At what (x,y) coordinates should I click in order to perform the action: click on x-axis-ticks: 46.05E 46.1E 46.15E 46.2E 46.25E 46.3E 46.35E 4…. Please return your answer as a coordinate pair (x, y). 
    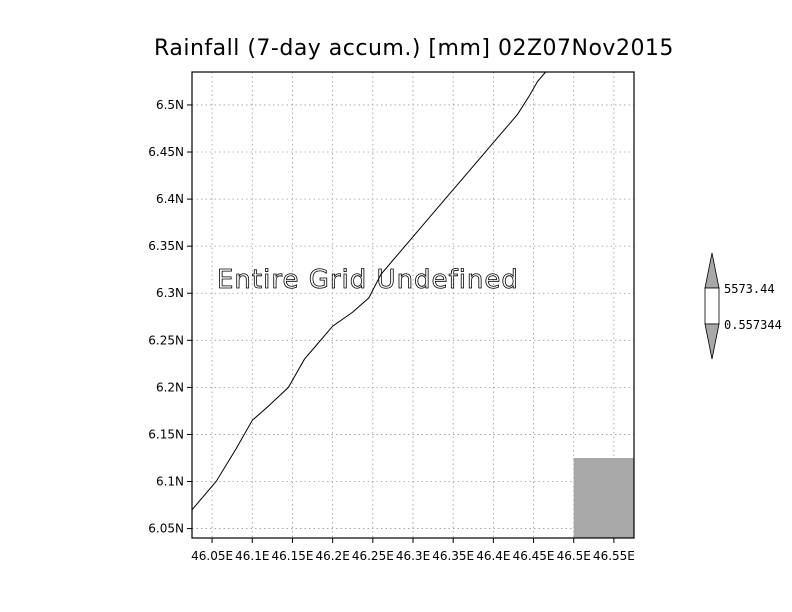
    Looking at the image, I should click on (413, 550).